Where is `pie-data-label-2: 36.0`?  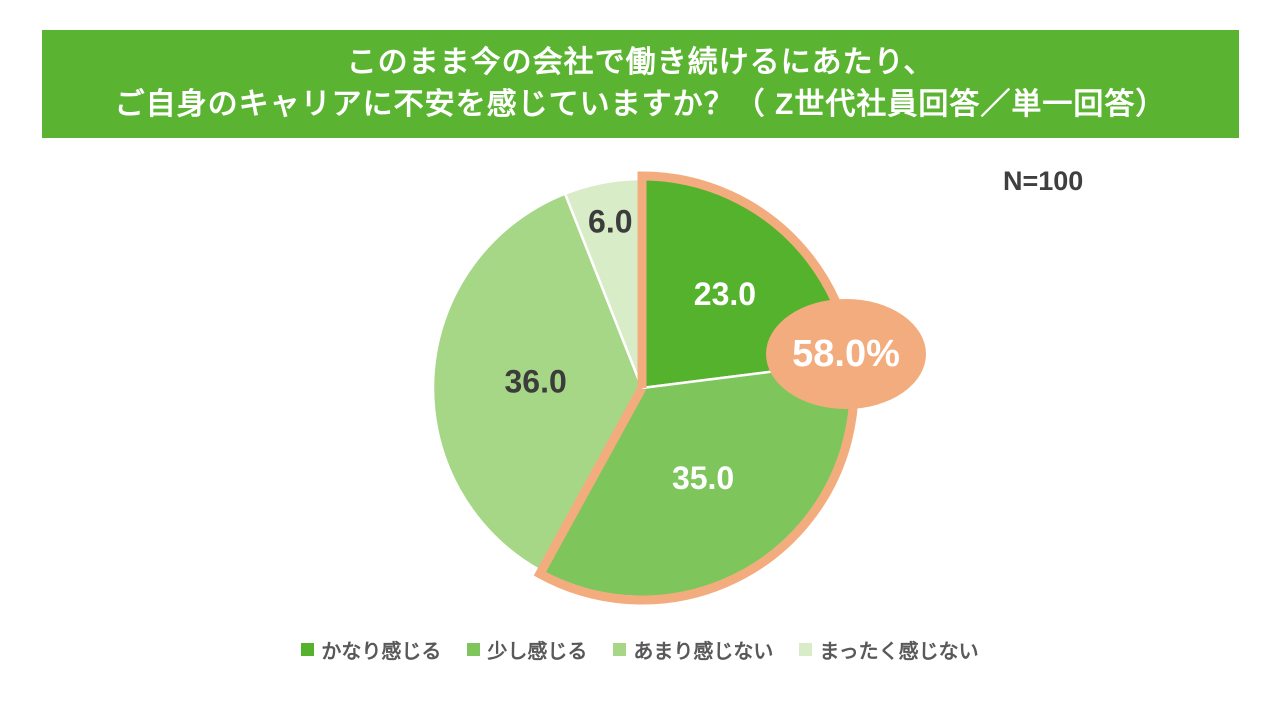
pie-data-label-2: 36.0 is located at coordinates (535, 381).